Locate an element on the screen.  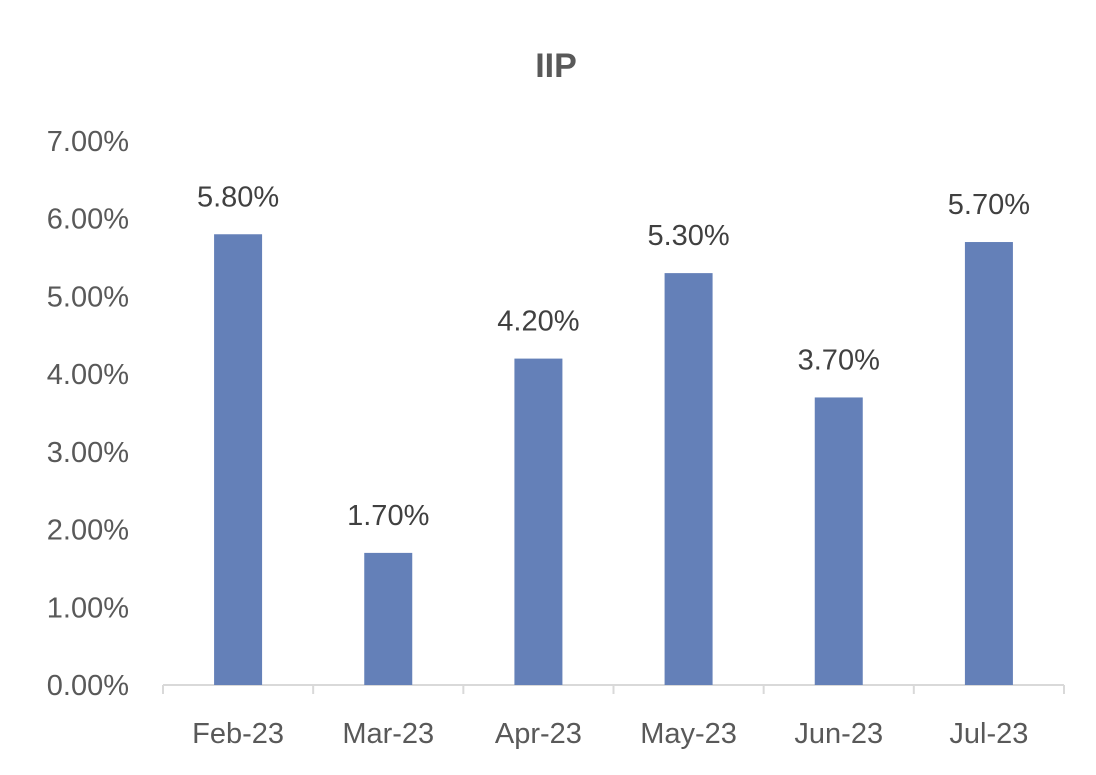
x-axis-labels: Feb-23 Mar-23 Apr-23 May-23 Jun-23 Jul-23 is located at coordinates (610, 734).